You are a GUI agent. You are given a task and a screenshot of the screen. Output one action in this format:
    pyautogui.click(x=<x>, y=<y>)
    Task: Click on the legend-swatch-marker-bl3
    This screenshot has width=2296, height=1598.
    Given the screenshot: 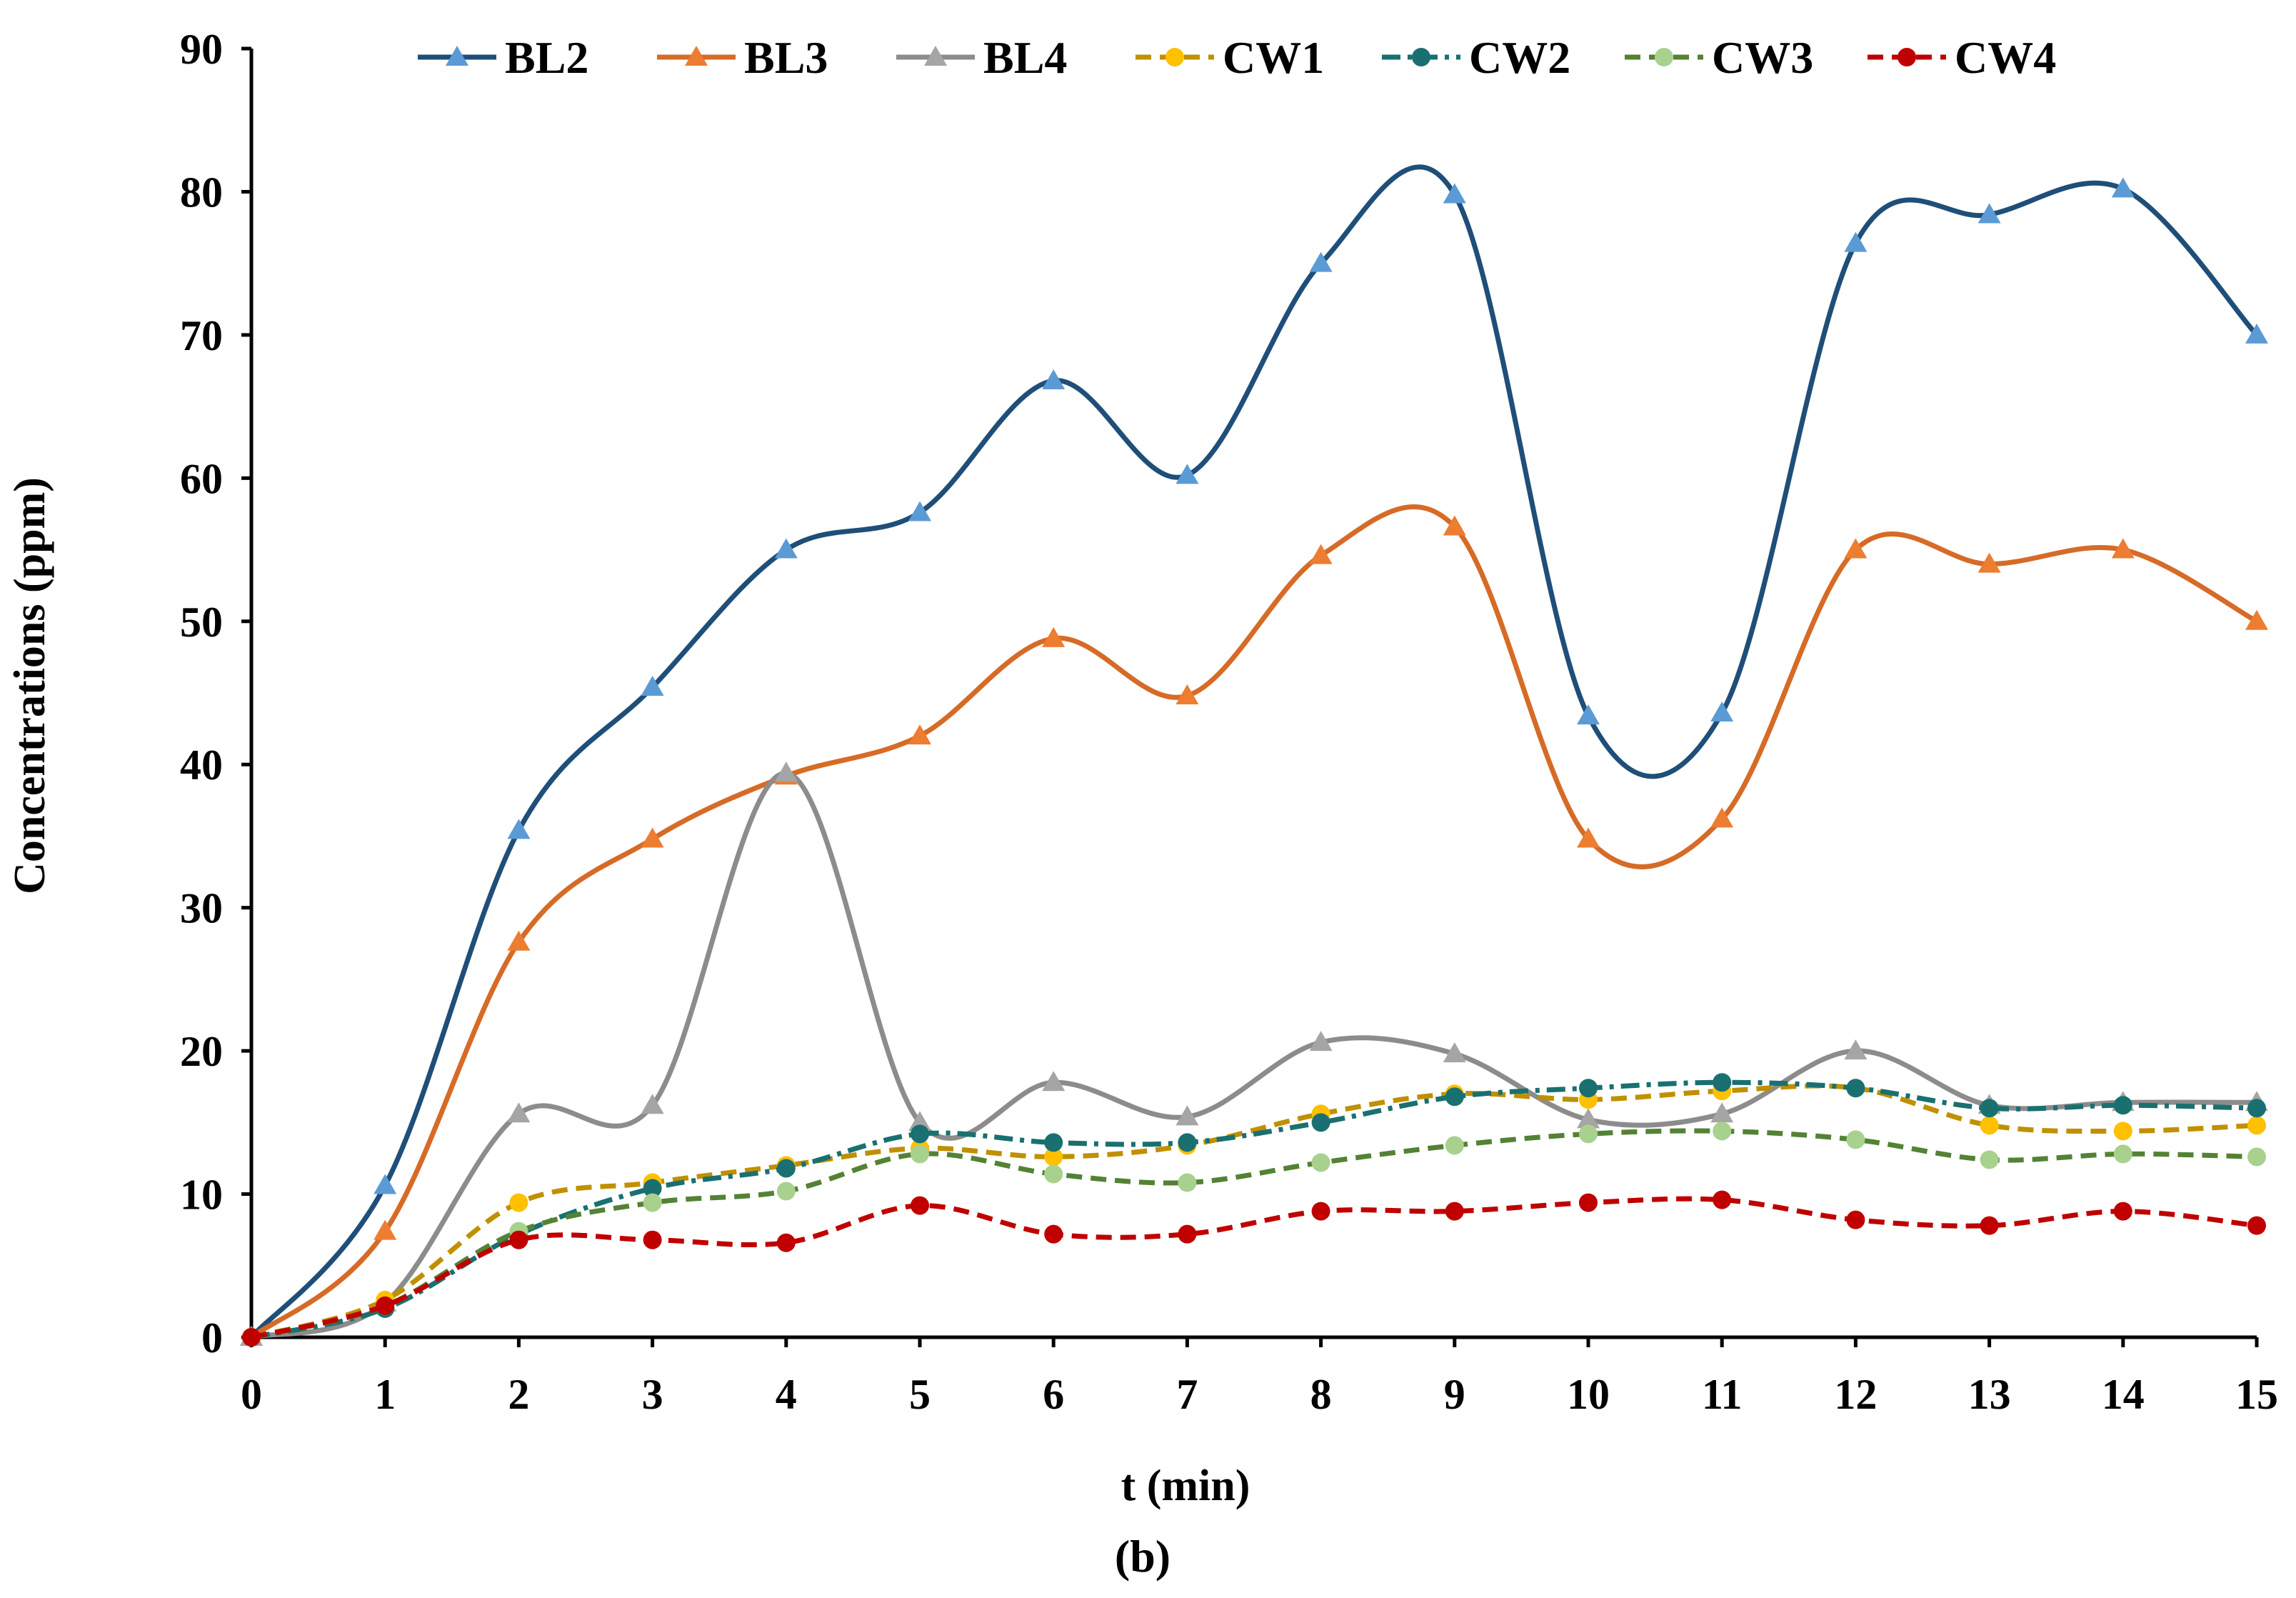 What is the action you would take?
    pyautogui.click(x=696, y=56)
    